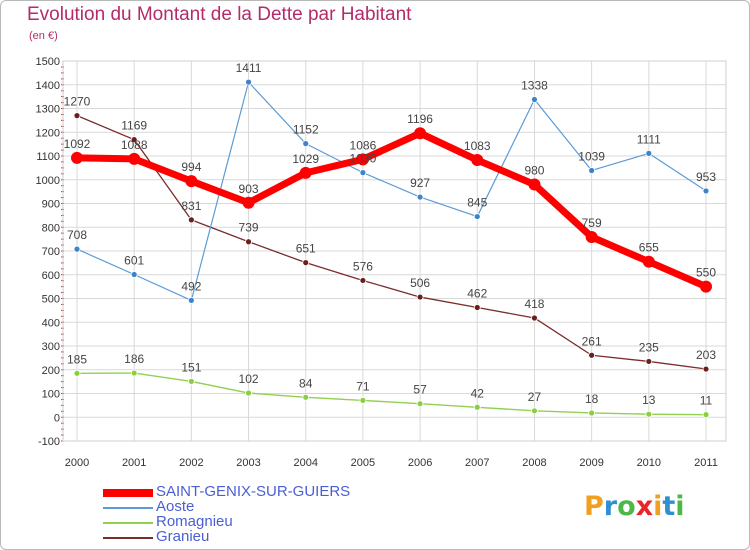  I want to click on data-label: 1111, so click(649, 139).